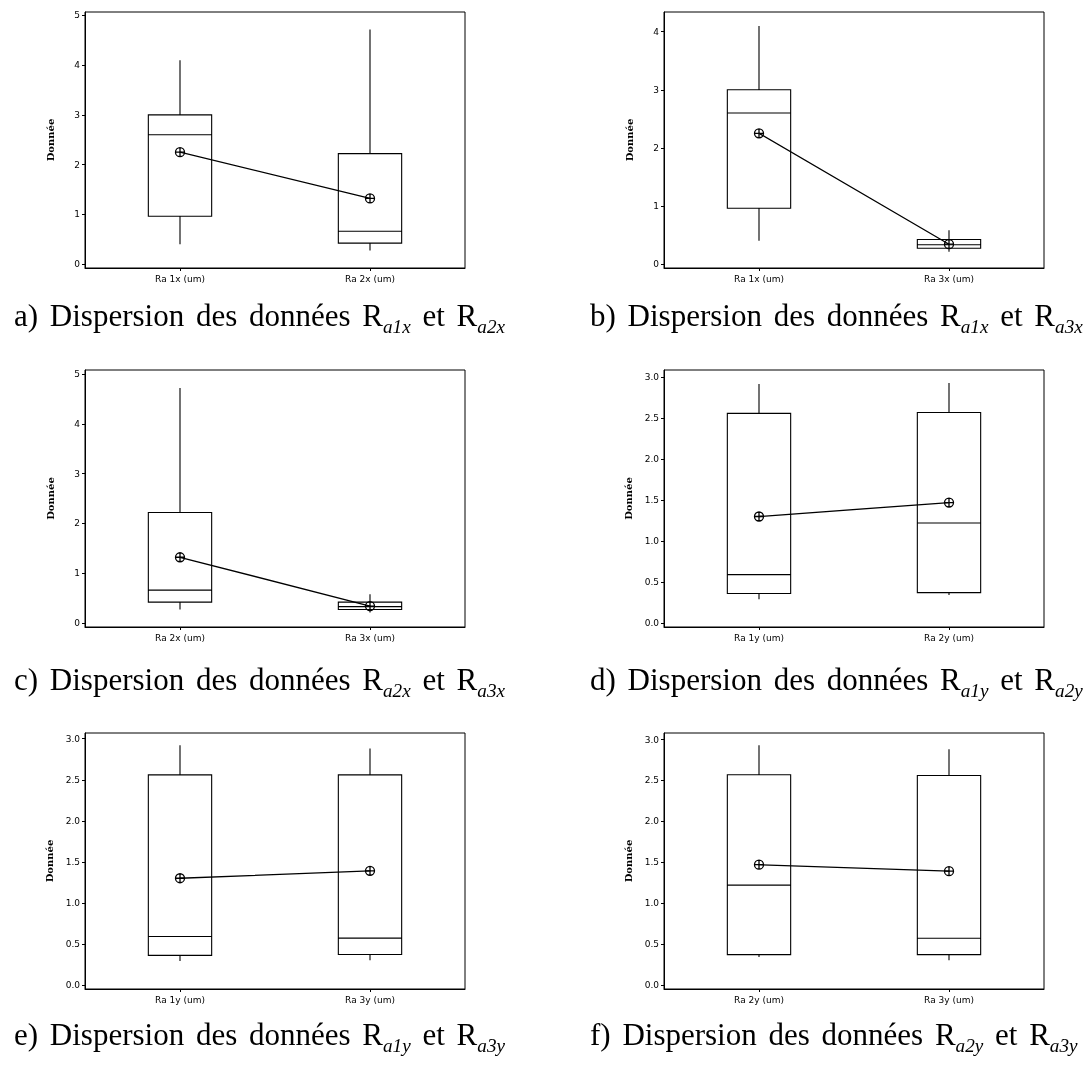 This screenshot has width=1090, height=1065. I want to click on text: e) Dispersion des données R$_{a1y}$ et R$_{a3y}$, so click(260, 1038).